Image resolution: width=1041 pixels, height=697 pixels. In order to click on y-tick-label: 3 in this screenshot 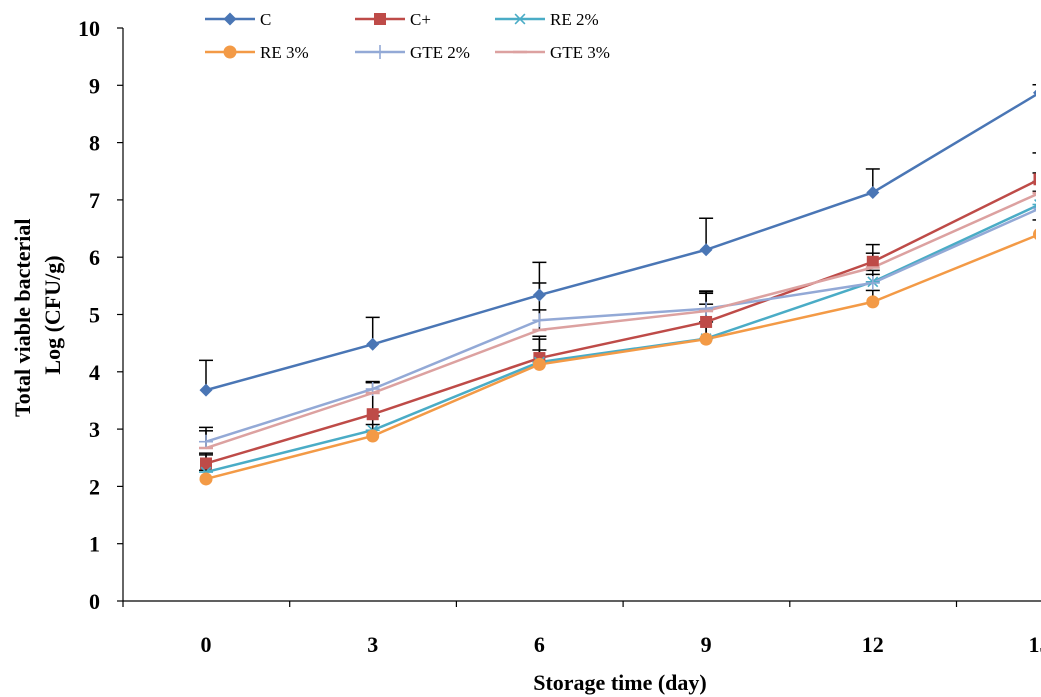, I will do `click(94, 429)`.